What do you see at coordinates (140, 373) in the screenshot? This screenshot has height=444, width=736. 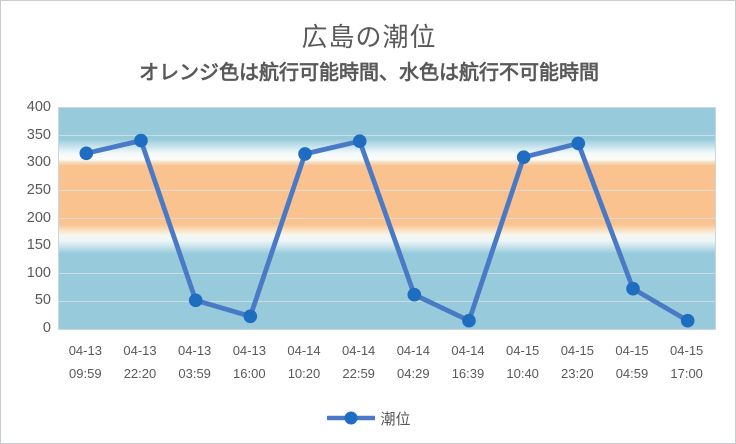 I see `x-tick-time: 22:20` at bounding box center [140, 373].